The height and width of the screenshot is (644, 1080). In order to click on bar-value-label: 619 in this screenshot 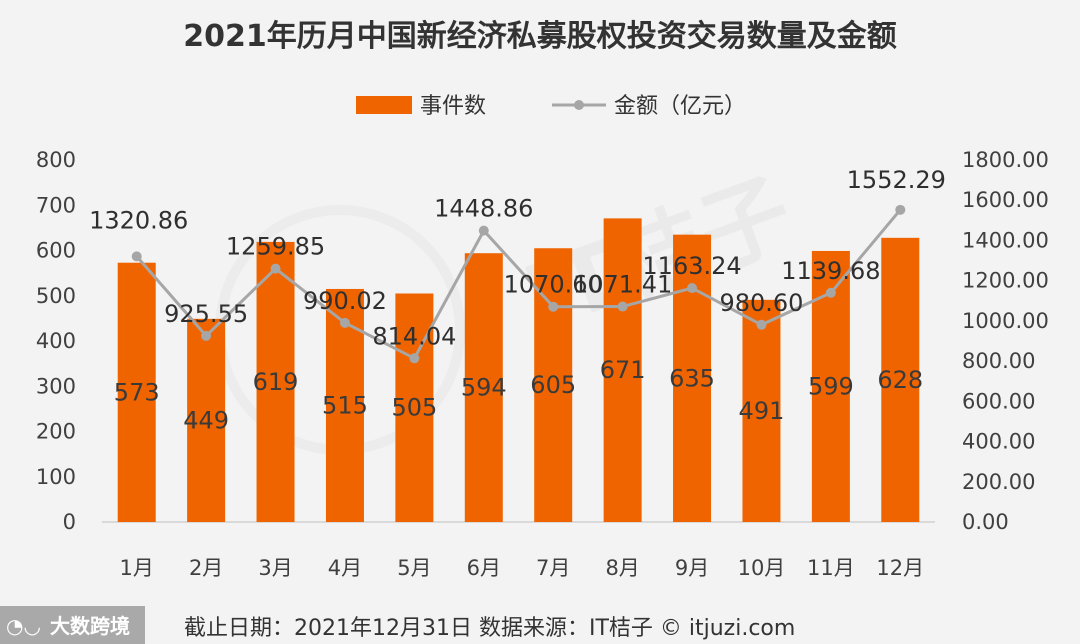, I will do `click(276, 382)`.